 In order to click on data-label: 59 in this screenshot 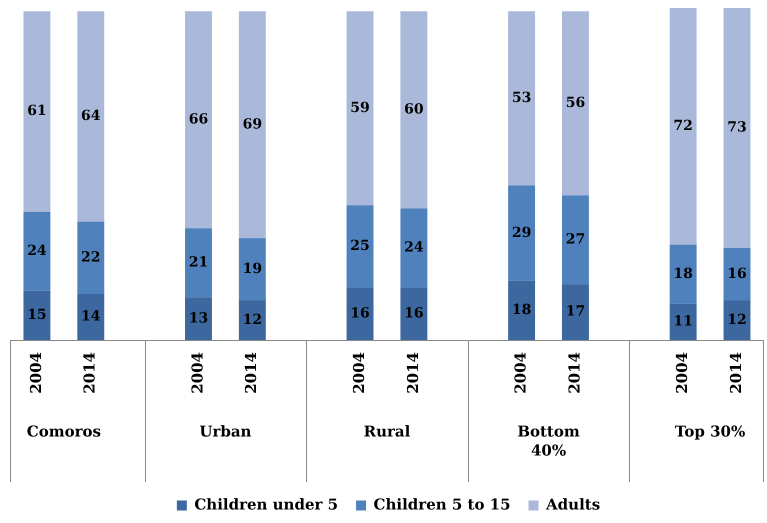, I will do `click(360, 108)`.